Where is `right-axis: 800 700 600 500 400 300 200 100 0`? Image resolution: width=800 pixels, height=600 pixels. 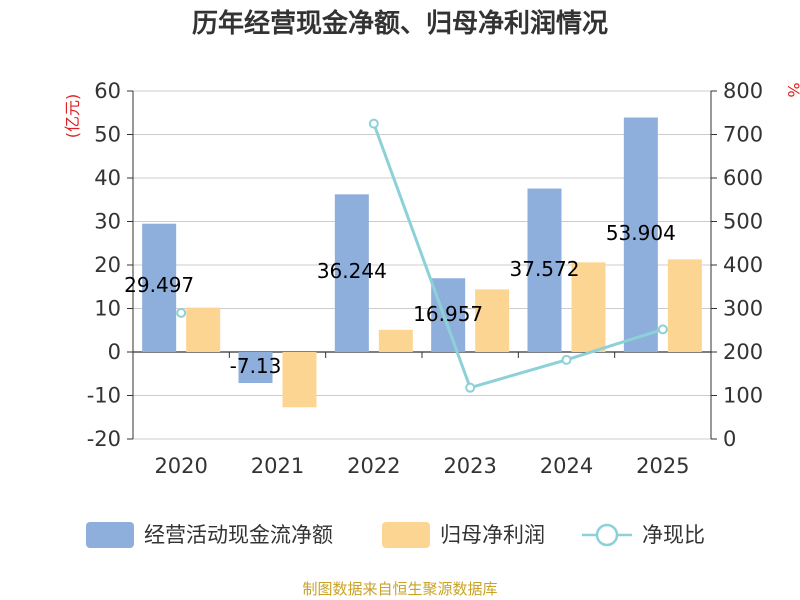 right-axis: 800 700 600 500 400 300 200 100 0 is located at coordinates (736, 265).